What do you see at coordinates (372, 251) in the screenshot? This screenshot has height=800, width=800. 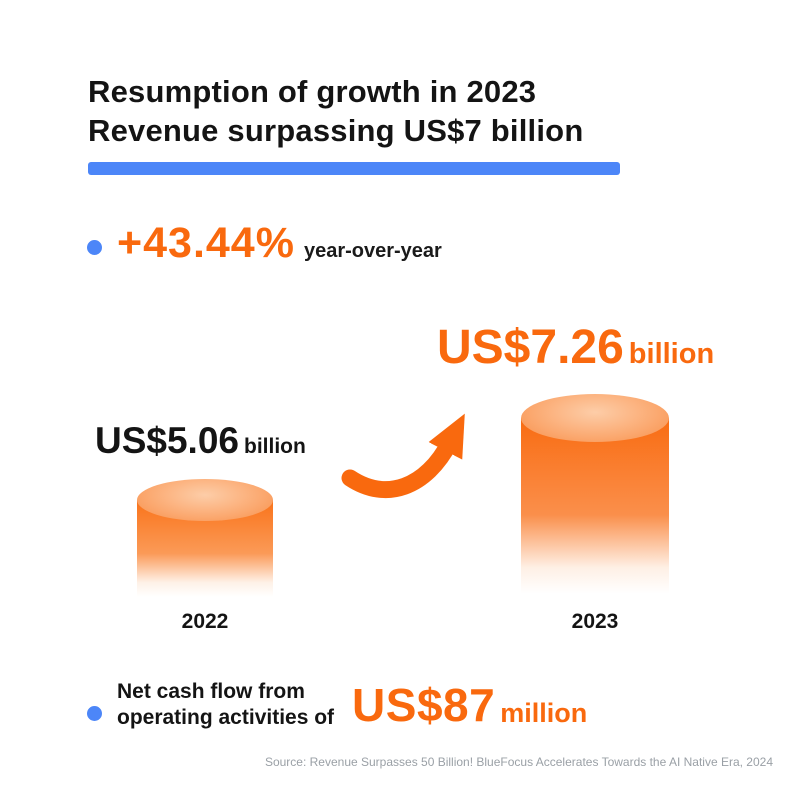 I see `growth-label: year-over-year` at bounding box center [372, 251].